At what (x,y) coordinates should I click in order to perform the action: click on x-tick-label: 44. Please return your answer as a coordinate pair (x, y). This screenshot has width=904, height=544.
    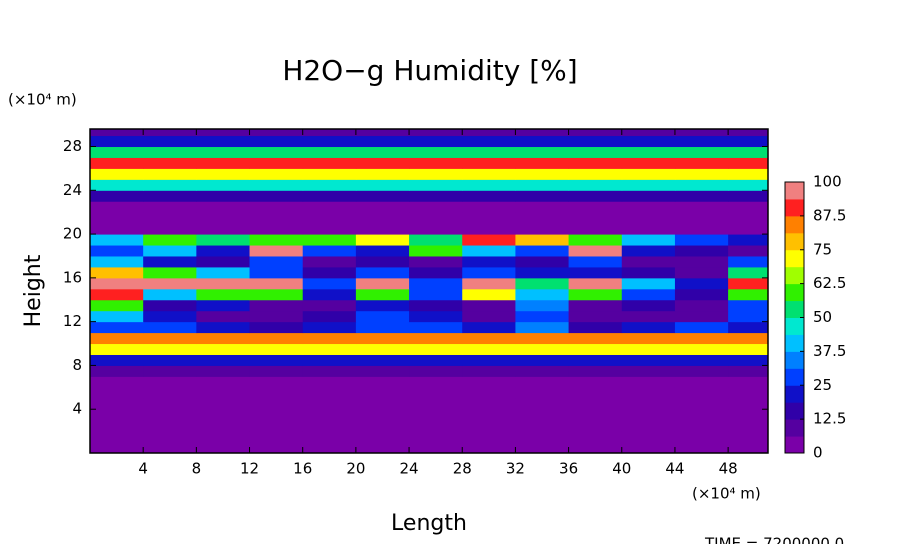
    Looking at the image, I should click on (674, 469).